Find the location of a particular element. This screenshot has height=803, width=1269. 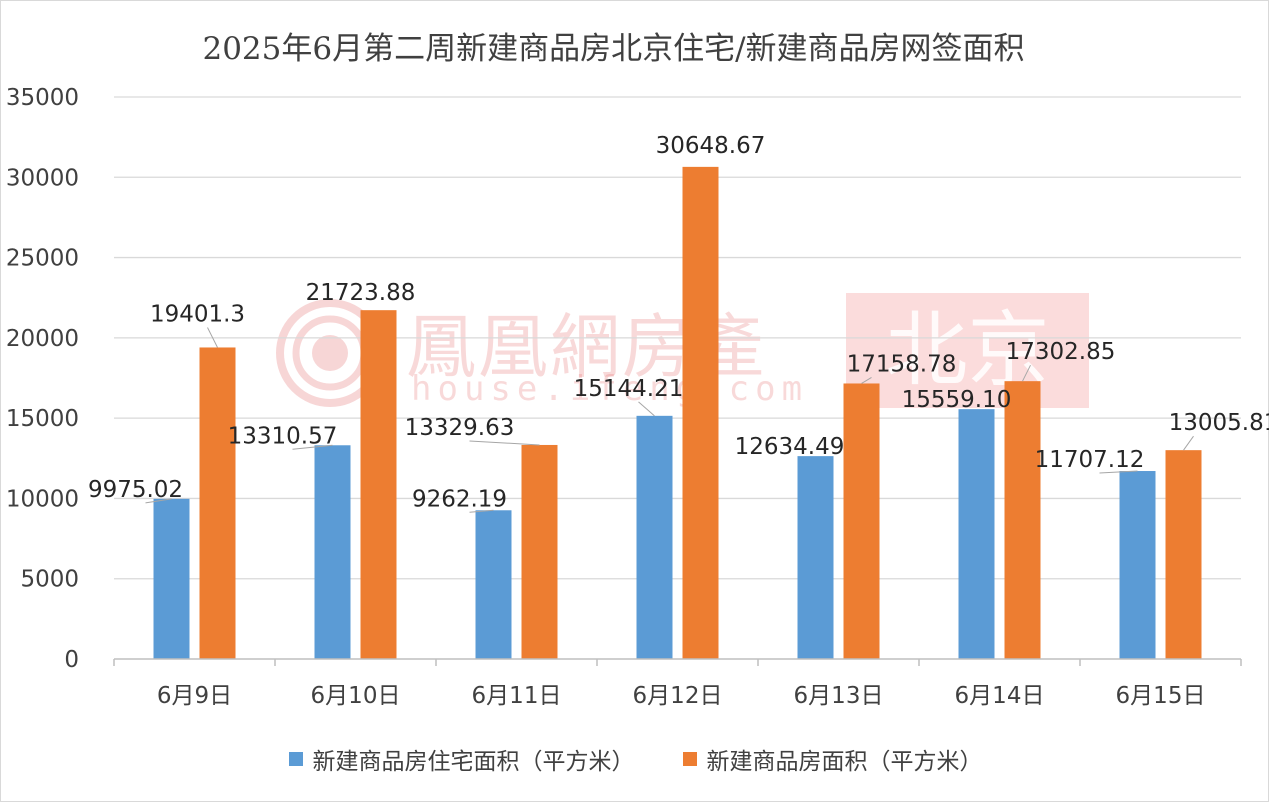

data-label: 30648.67 is located at coordinates (711, 146).